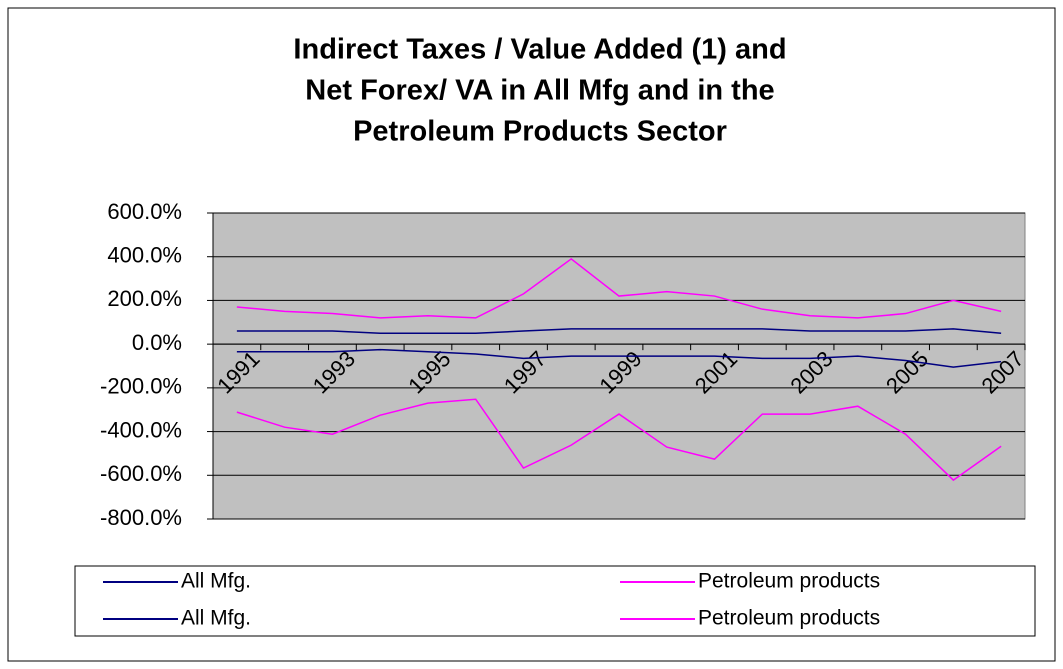 Image resolution: width=1063 pixels, height=669 pixels. I want to click on chart-title: Net Forex/ VA in All Mfg and in the, so click(539, 91).